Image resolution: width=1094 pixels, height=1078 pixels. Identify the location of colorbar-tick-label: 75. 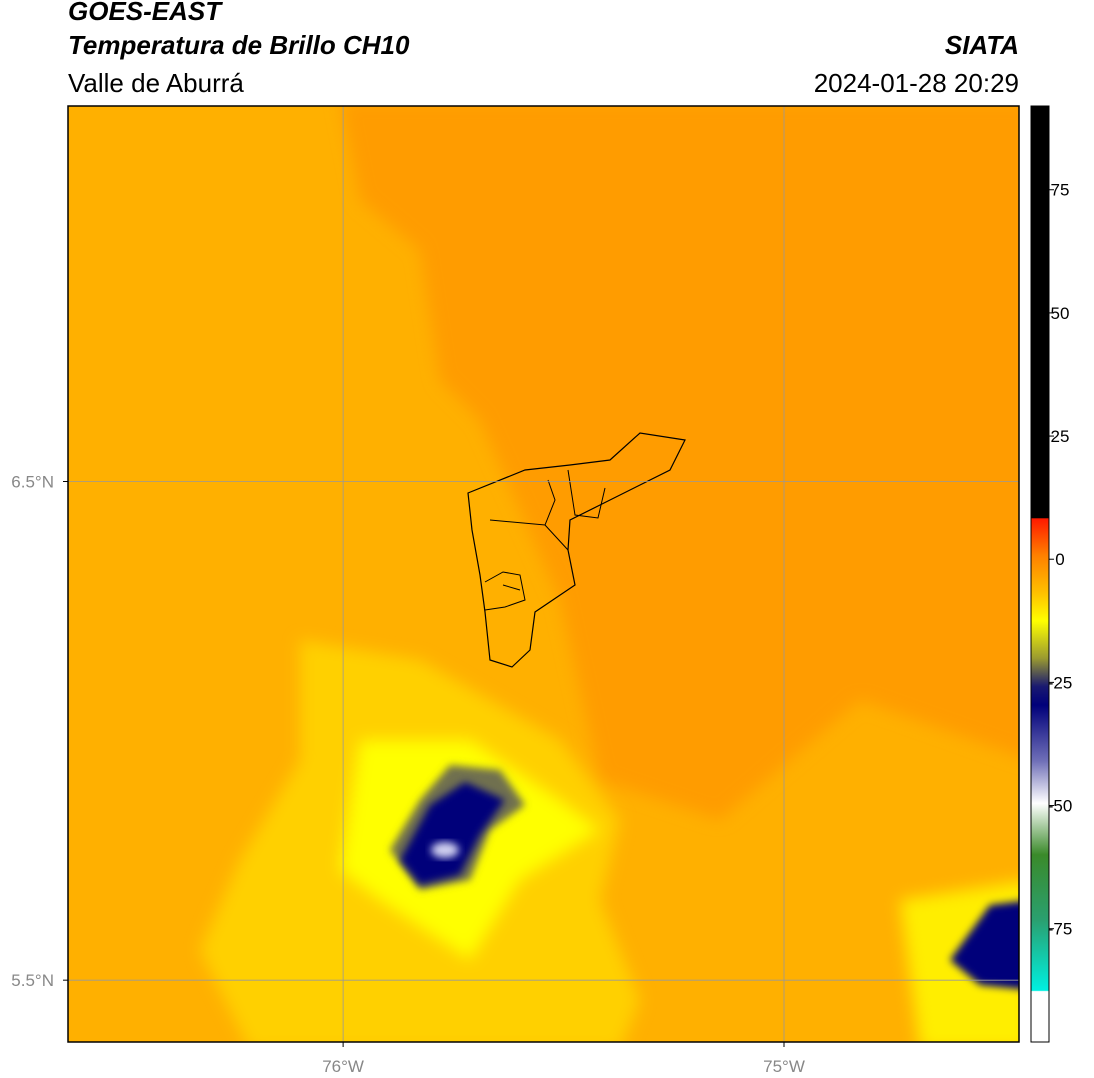
(1060, 190).